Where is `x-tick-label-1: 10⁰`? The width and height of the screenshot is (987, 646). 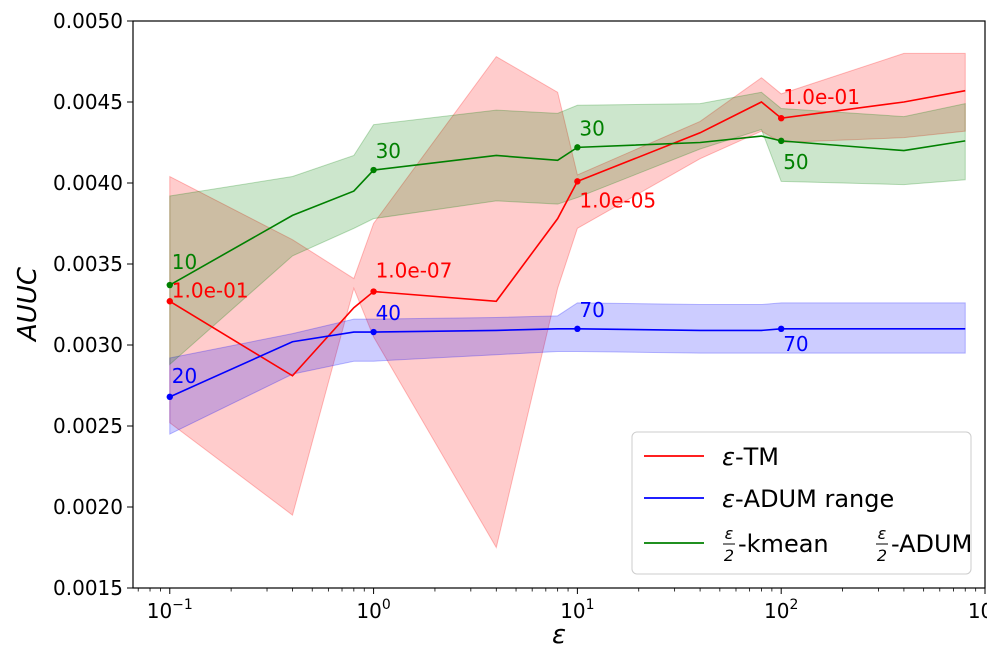
x-tick-label-1: 10⁰ is located at coordinates (373, 610).